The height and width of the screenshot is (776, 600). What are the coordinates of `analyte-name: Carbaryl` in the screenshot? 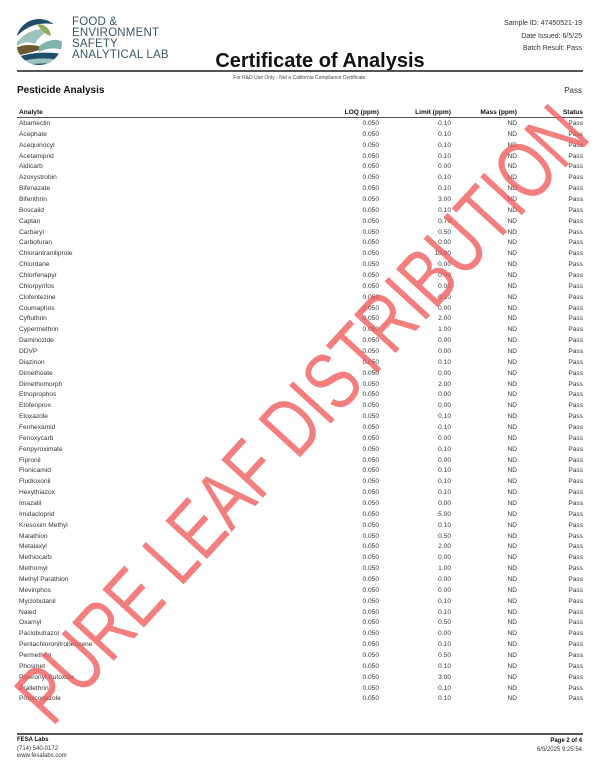 It's located at (31, 232).